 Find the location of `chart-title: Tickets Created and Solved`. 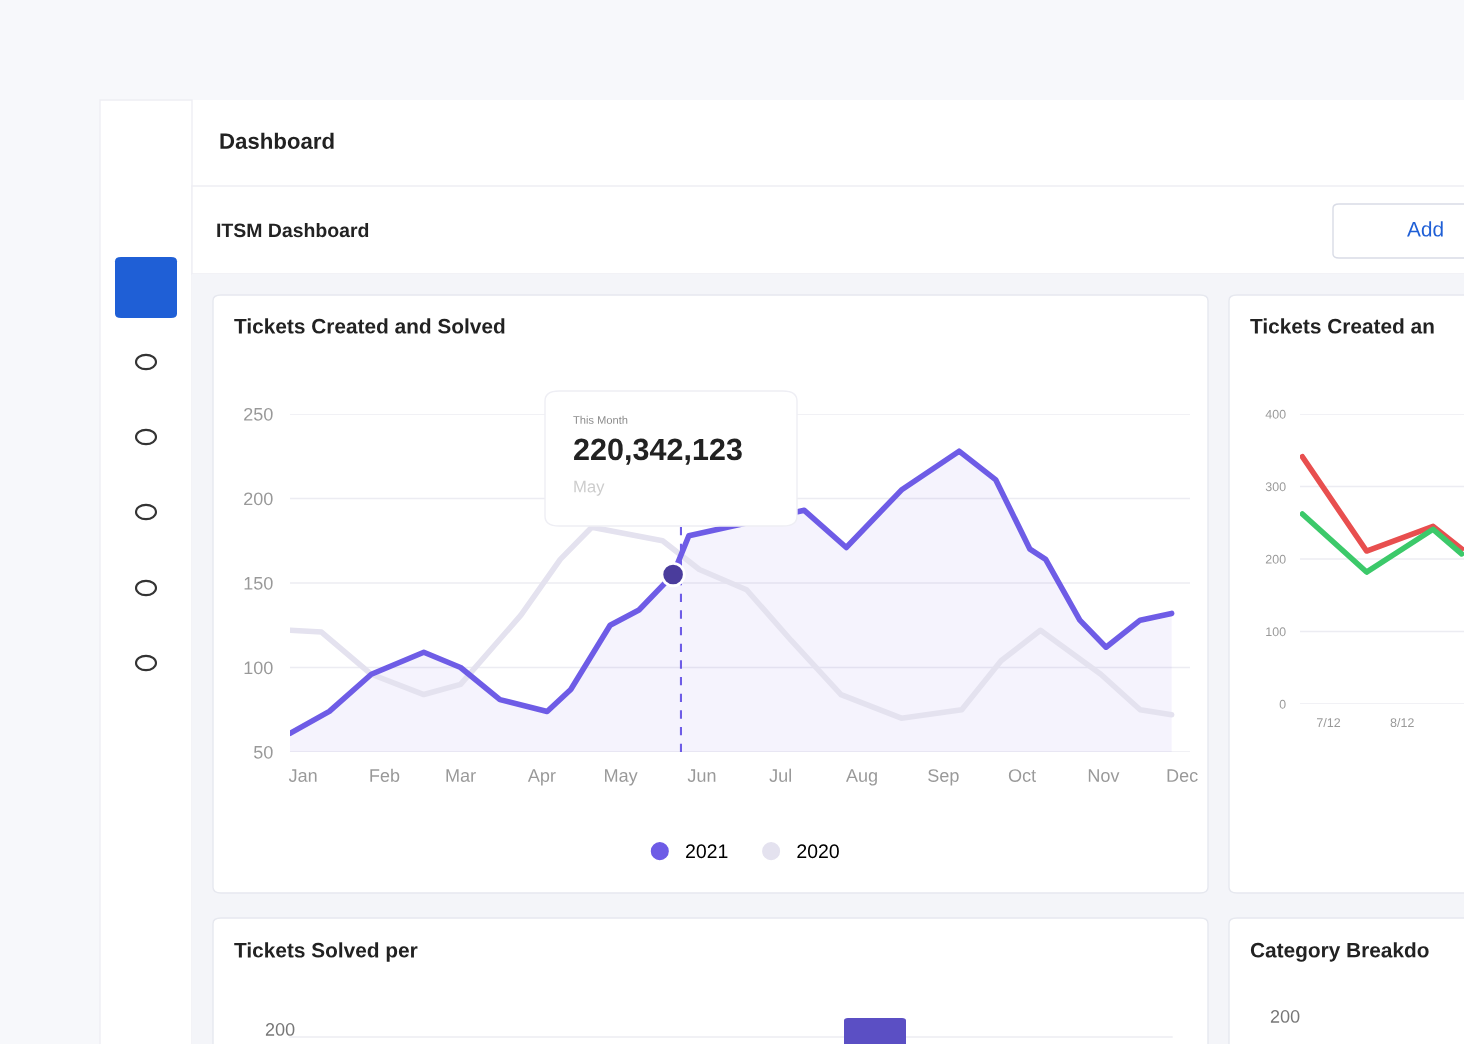

chart-title: Tickets Created and Solved is located at coordinates (369, 326).